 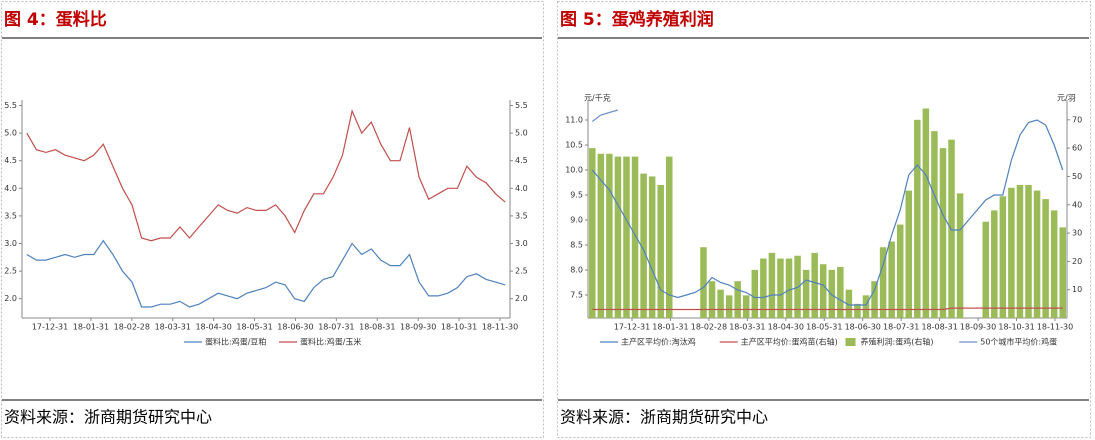 What do you see at coordinates (576, 220) in the screenshot?
I see `y-tick-label: 9.0` at bounding box center [576, 220].